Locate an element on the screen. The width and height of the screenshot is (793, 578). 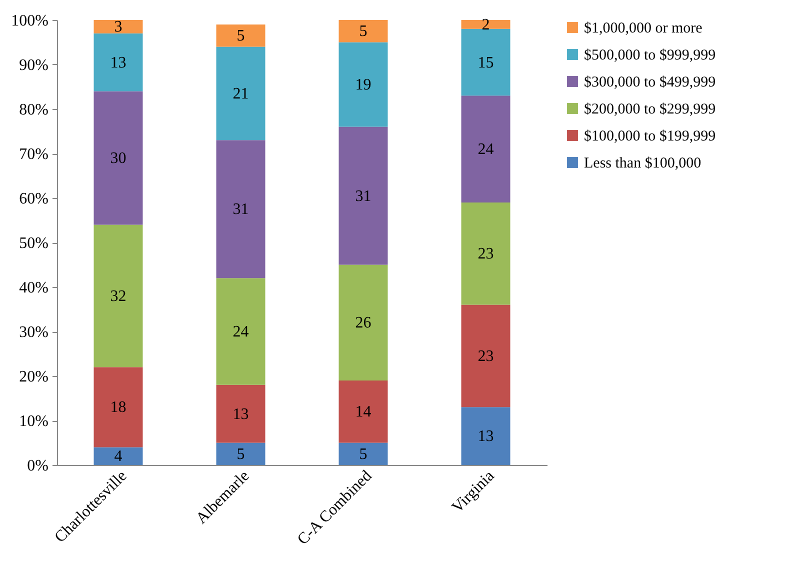
data-label: 19 is located at coordinates (363, 85).